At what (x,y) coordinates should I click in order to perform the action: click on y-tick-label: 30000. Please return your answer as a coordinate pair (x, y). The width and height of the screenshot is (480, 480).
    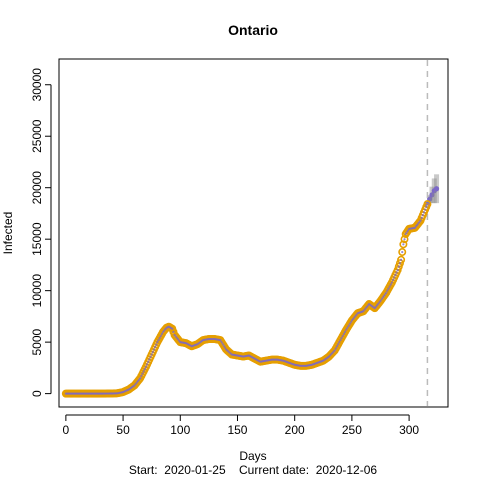
    Looking at the image, I should click on (37, 85).